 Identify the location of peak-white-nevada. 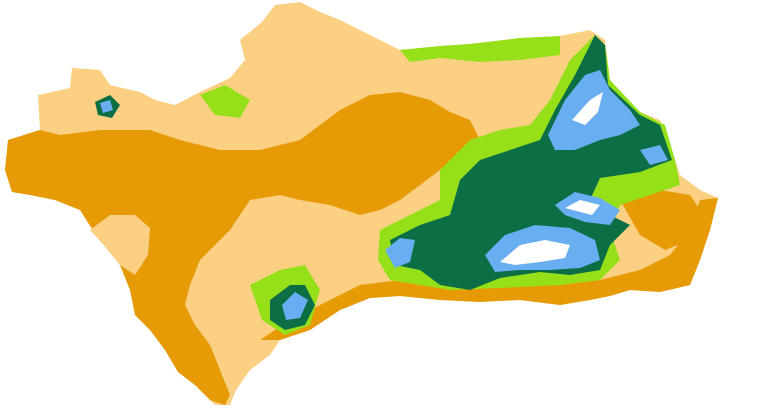
(535, 252).